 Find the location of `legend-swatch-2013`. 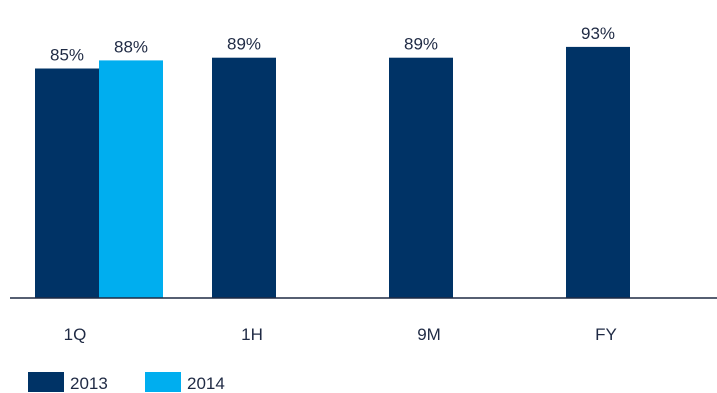

legend-swatch-2013 is located at coordinates (46, 382).